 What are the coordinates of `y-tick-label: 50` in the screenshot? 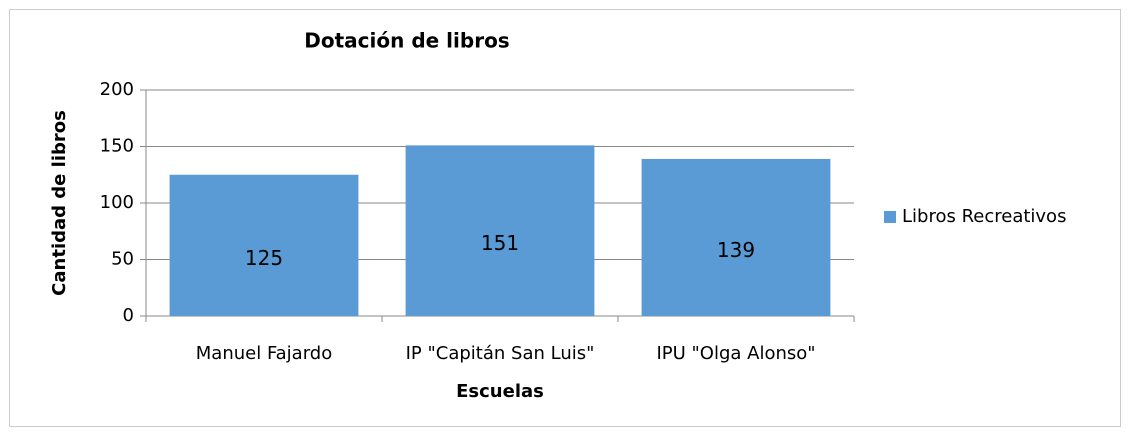 It's located at (122, 259).